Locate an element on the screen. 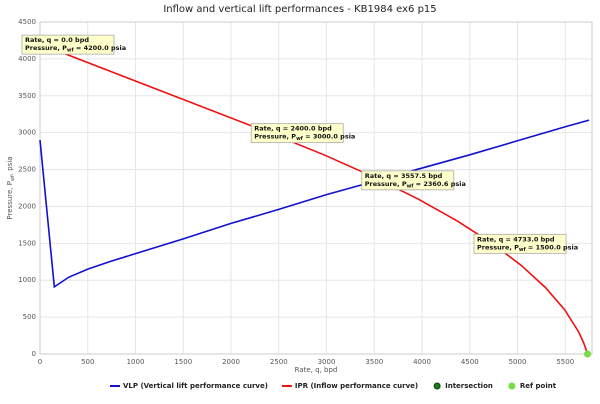 Image resolution: width=600 pixels, height=404 pixels. annotation-text: Rate, q = 4733.0 bpd is located at coordinates (516, 239).